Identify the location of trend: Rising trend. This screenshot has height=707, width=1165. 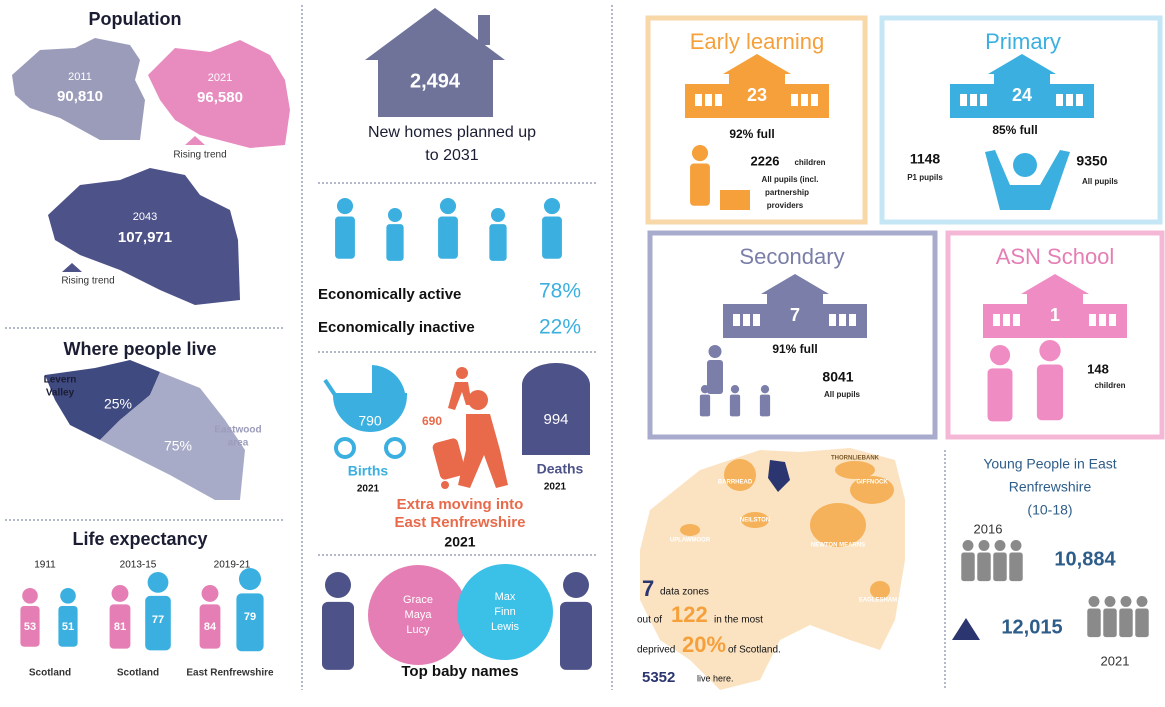
(199, 155).